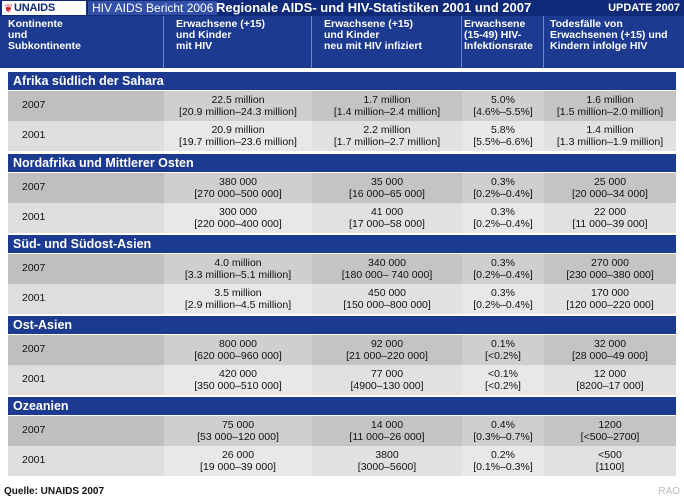  I want to click on cell-value: 26 000, so click(238, 455).